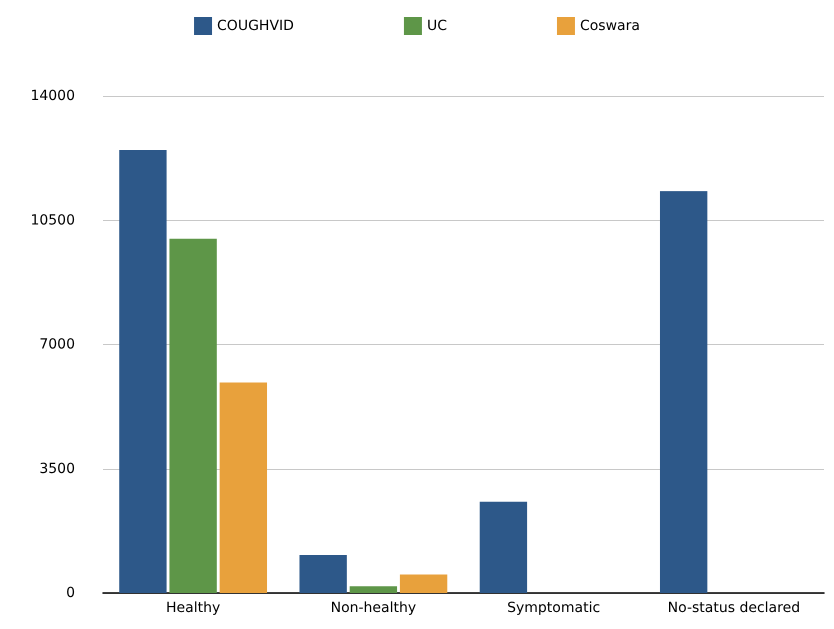 The width and height of the screenshot is (834, 629). Describe the element at coordinates (437, 26) in the screenshot. I see `legend-label: UC` at that location.